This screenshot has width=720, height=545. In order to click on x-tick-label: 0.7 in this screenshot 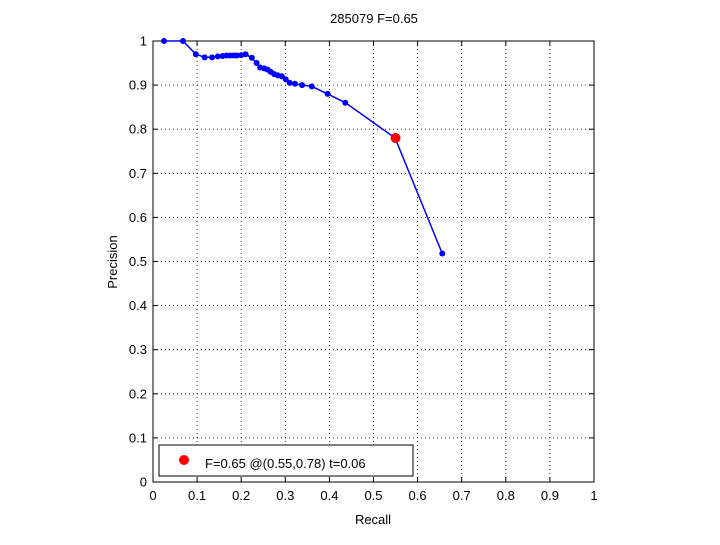, I will do `click(462, 495)`.